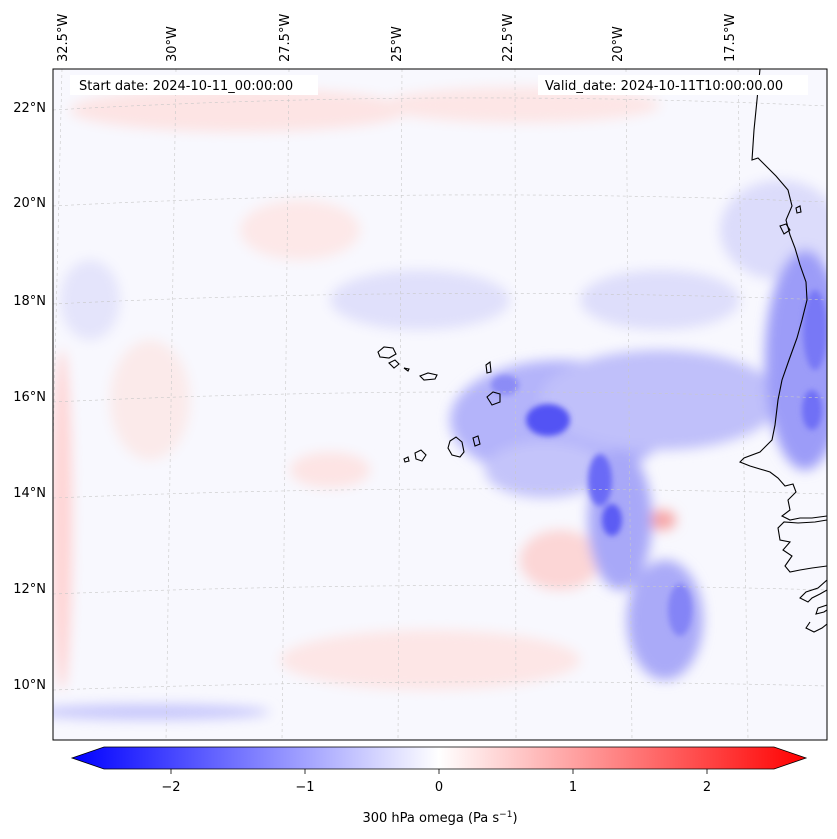 This screenshot has width=837, height=839. What do you see at coordinates (29, 203) in the screenshot?
I see `lat-label: 20°N` at bounding box center [29, 203].